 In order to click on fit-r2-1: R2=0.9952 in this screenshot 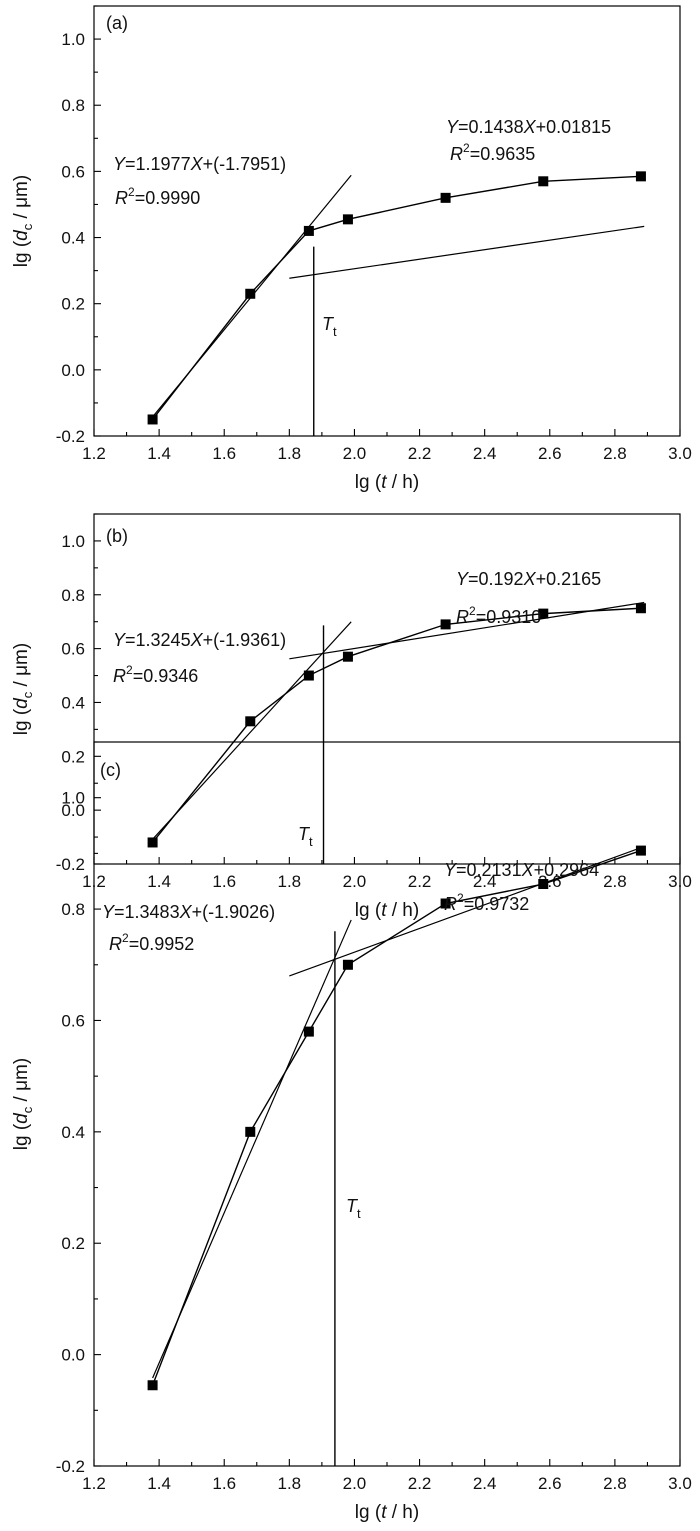, I will do `click(151, 942)`.